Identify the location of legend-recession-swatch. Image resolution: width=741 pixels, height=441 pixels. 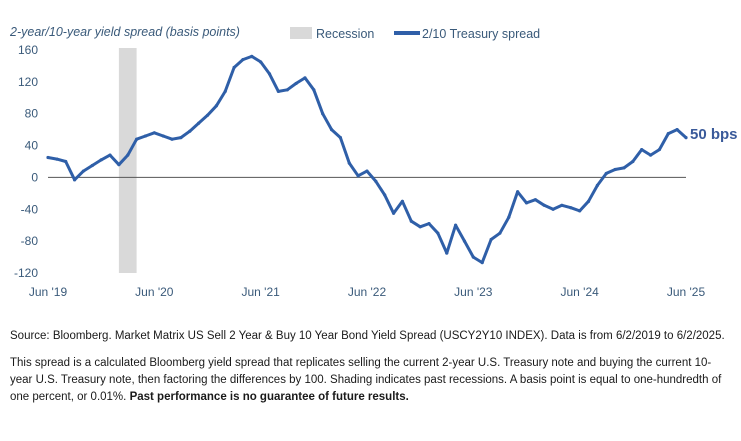
(301, 33).